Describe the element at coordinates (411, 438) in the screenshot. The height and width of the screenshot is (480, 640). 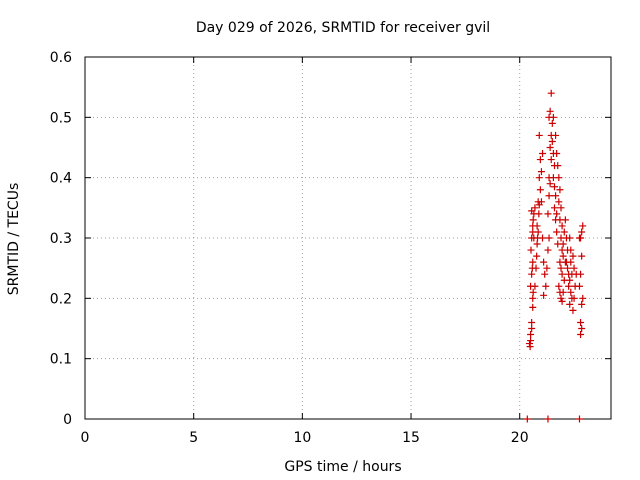
I see `x-tick-label: 15` at that location.